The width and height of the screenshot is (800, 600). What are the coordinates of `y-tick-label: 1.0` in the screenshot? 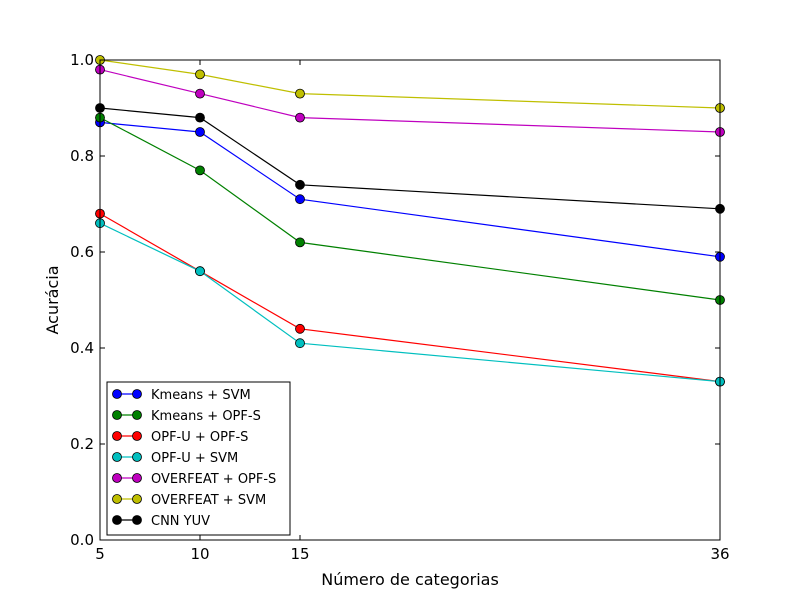 It's located at (82, 60).